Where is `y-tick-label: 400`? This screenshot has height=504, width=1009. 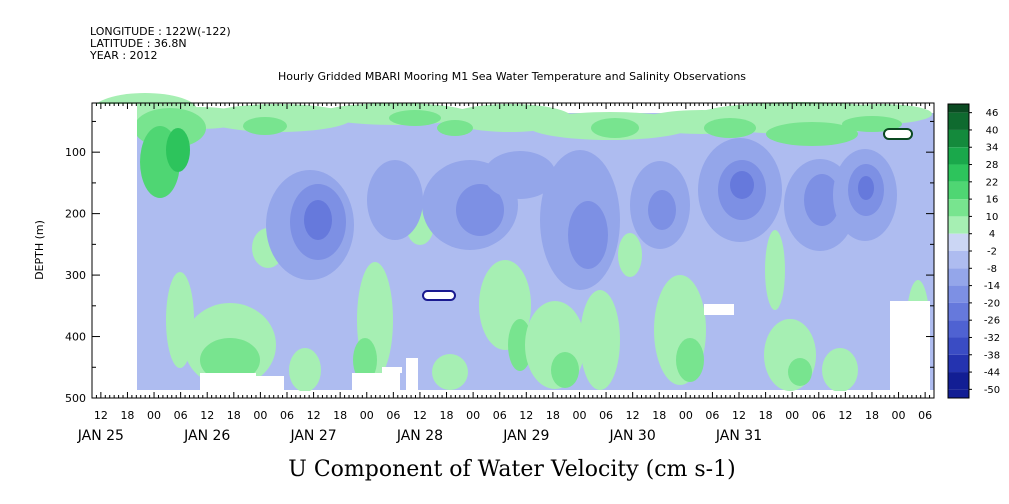
y-tick-label: 400 is located at coordinates (75, 337).